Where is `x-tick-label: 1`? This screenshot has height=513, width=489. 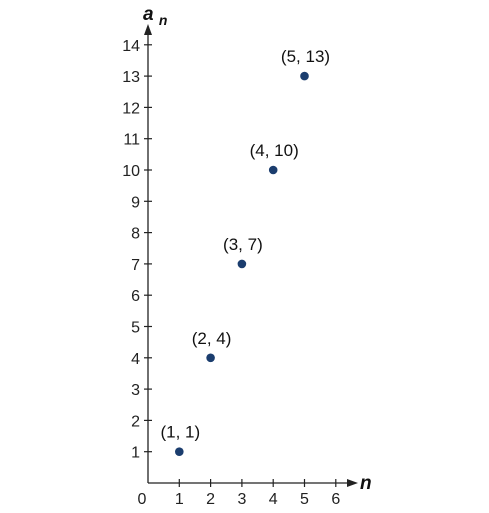 x-tick-label: 1 is located at coordinates (179, 499).